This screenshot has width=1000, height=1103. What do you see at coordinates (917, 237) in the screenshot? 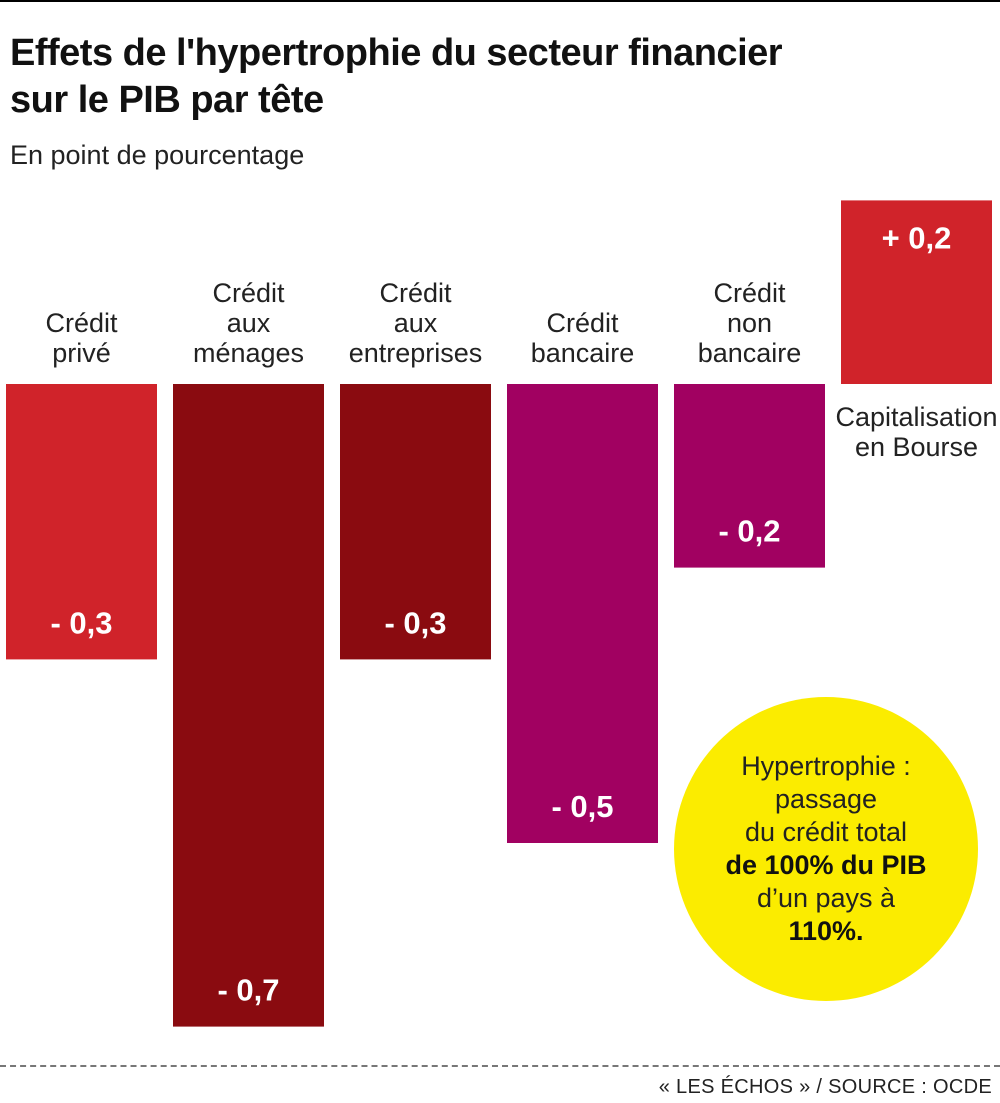
I see `value-label-5: + 0,2` at bounding box center [917, 237].